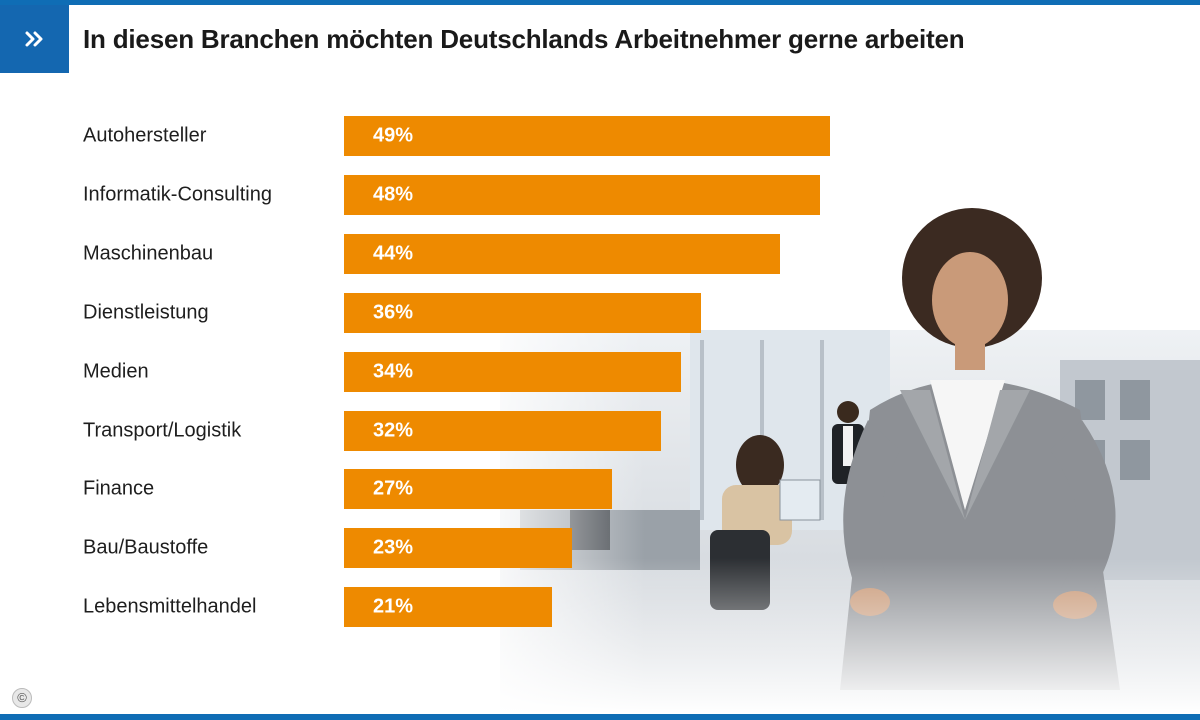 The height and width of the screenshot is (720, 1200). What do you see at coordinates (600, 2) in the screenshot?
I see `top-accent-line` at bounding box center [600, 2].